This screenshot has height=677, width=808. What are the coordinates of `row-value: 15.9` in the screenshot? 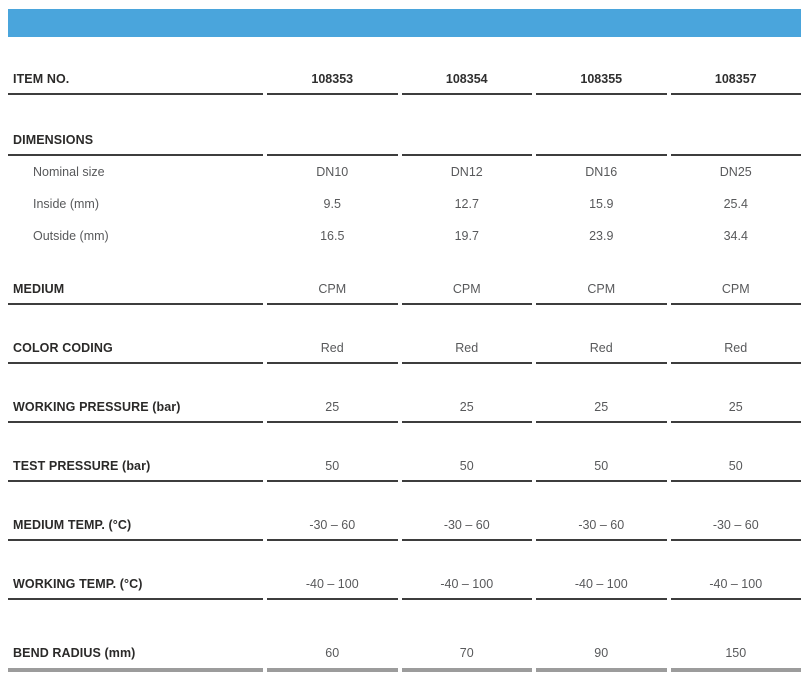 It's located at (601, 204).